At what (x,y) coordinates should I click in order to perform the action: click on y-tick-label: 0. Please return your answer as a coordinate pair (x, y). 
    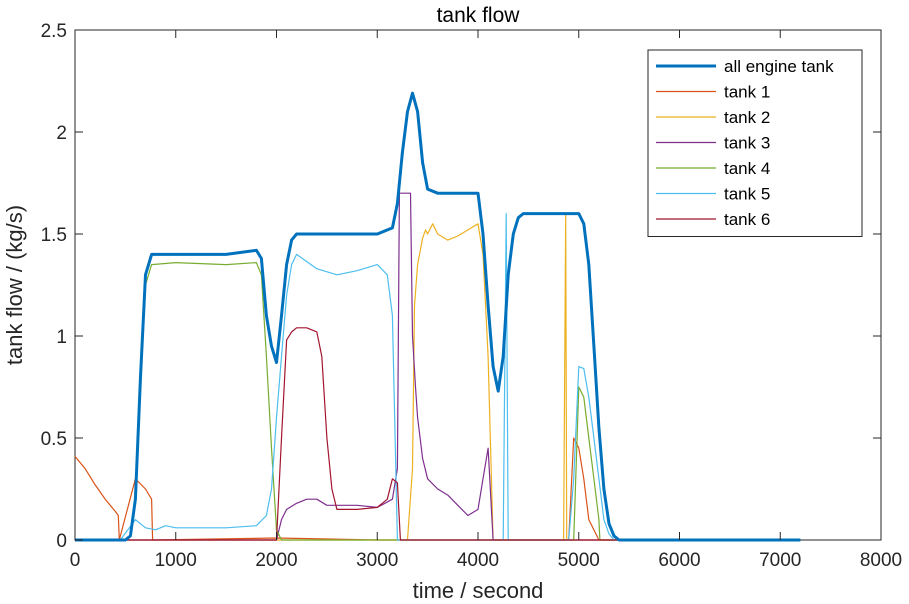
    Looking at the image, I should click on (61, 541).